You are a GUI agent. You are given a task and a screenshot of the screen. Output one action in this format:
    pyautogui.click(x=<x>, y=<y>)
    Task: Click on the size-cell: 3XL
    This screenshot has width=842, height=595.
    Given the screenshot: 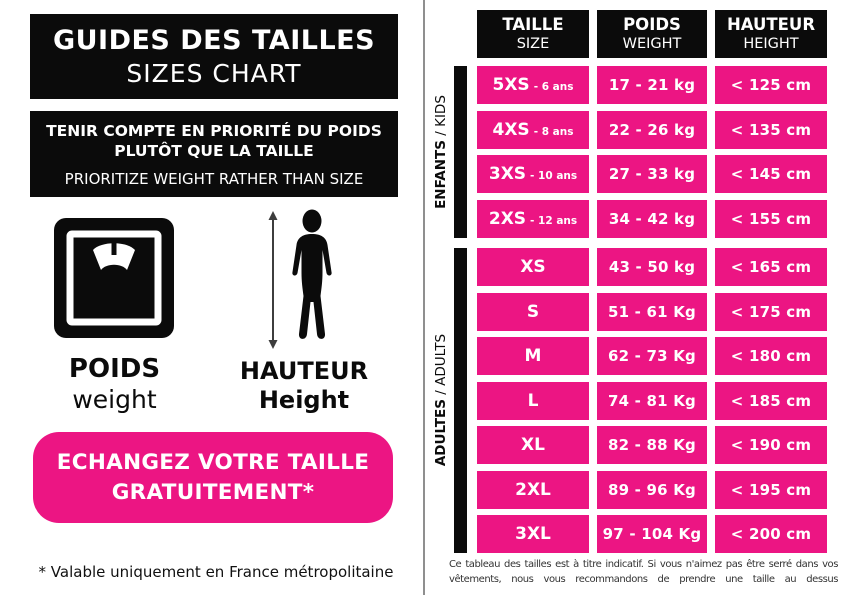 What is the action you would take?
    pyautogui.click(x=533, y=534)
    